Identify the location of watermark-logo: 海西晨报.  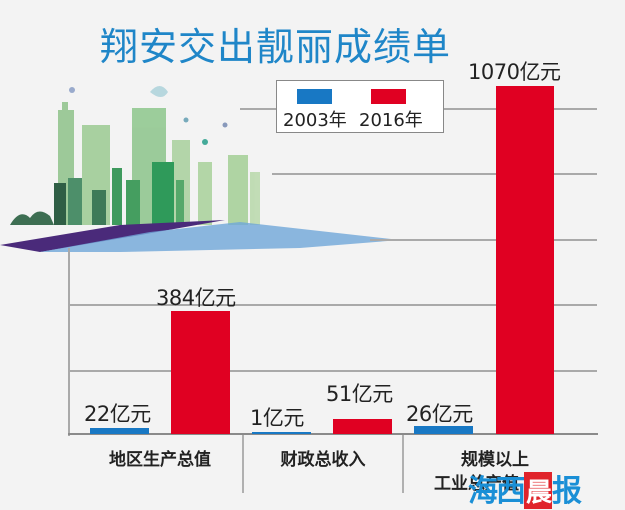
(525, 488).